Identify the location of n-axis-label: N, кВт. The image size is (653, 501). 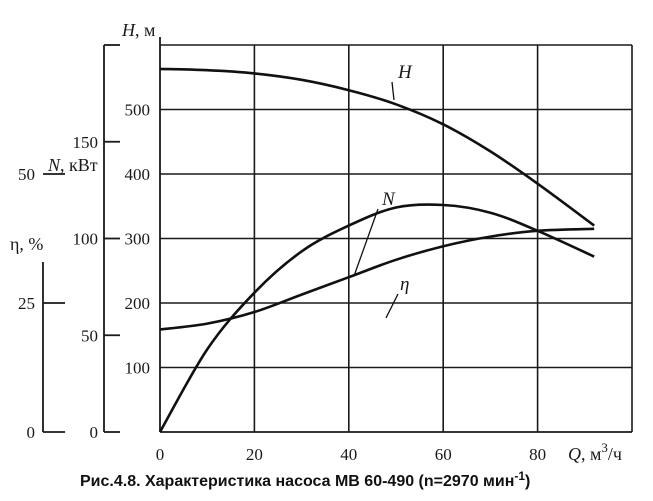
(72, 165).